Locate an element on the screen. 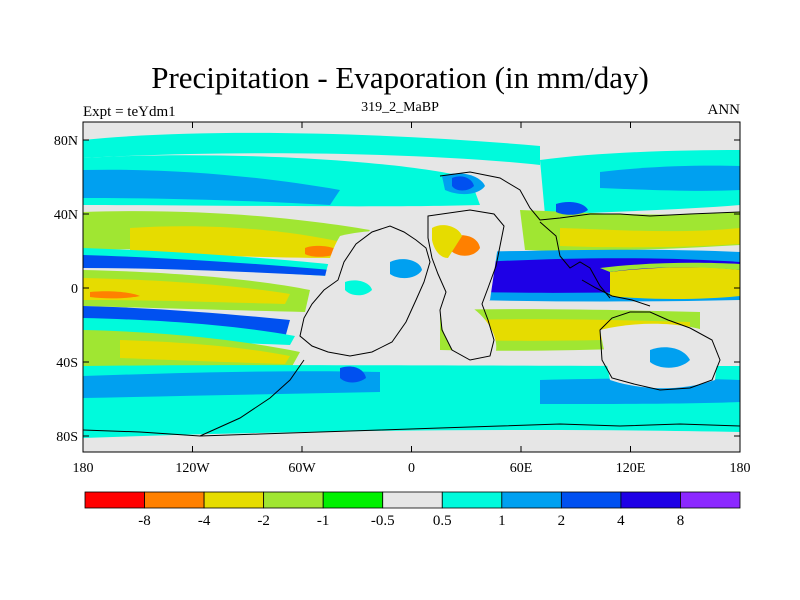 The height and width of the screenshot is (600, 800). colorbar-label: -1 is located at coordinates (323, 521).